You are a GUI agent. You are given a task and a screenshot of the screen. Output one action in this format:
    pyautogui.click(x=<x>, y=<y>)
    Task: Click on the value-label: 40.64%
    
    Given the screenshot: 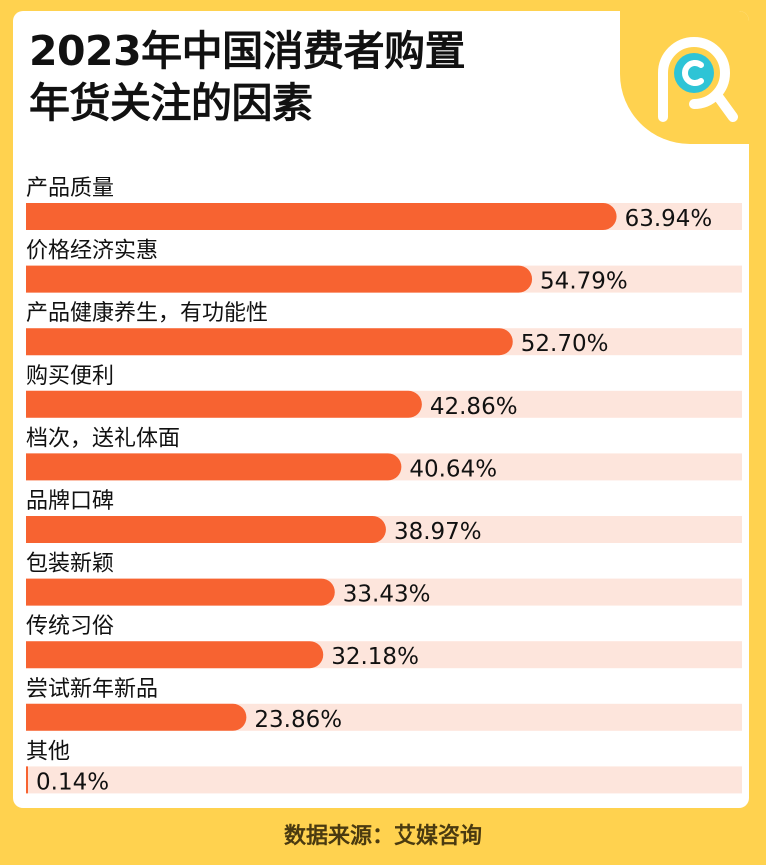 What is the action you would take?
    pyautogui.click(x=453, y=469)
    